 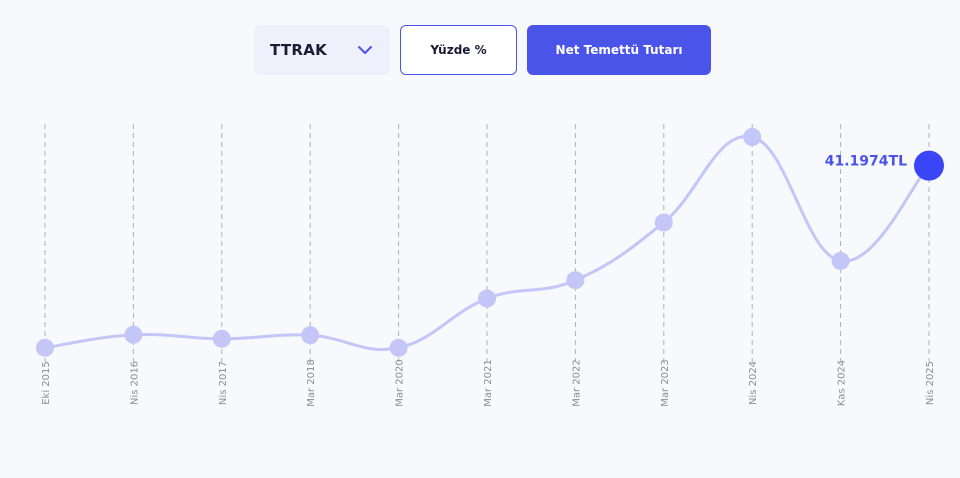 What do you see at coordinates (400, 383) in the screenshot?
I see `x-tick-label: Mar 2020` at bounding box center [400, 383].